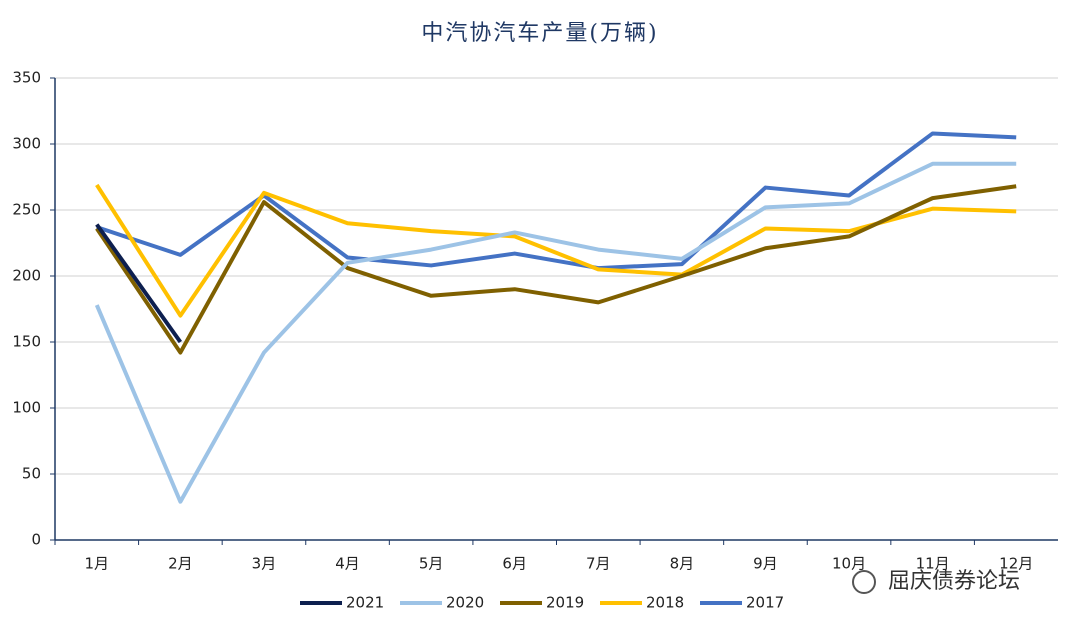 This screenshot has width=1080, height=630. What do you see at coordinates (598, 564) in the screenshot?
I see `x-tick-label: 7月` at bounding box center [598, 564].